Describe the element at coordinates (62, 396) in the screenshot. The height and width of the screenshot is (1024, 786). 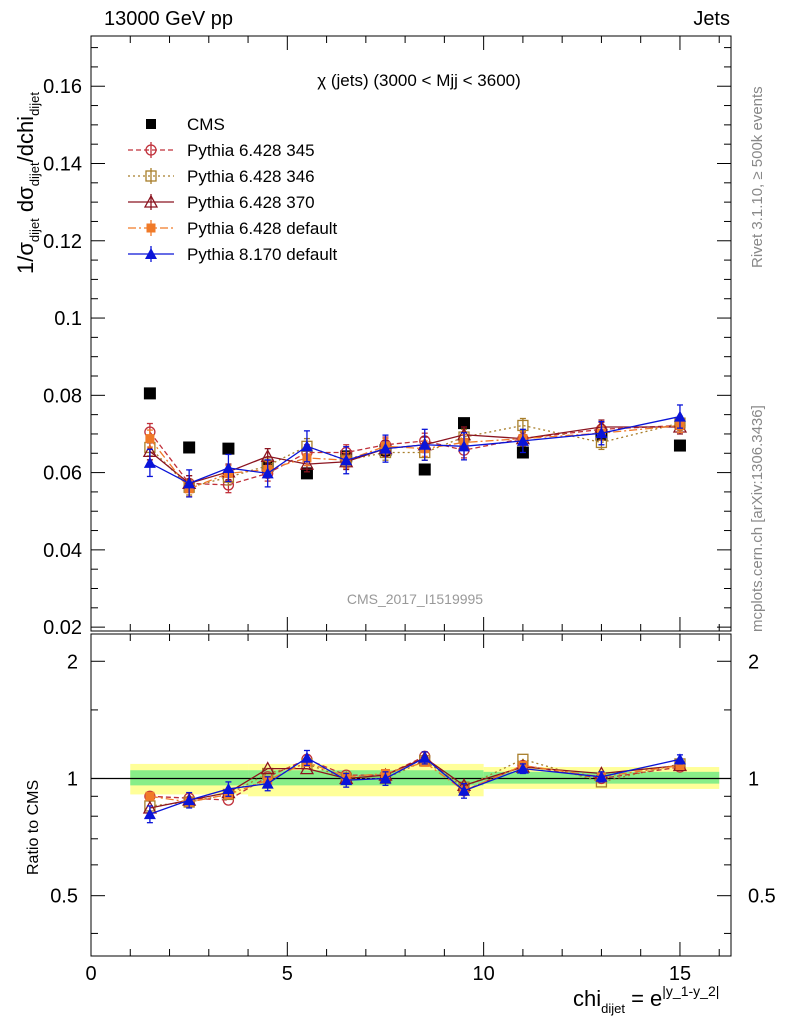
I see `y-tick-label: 0.08` at that location.